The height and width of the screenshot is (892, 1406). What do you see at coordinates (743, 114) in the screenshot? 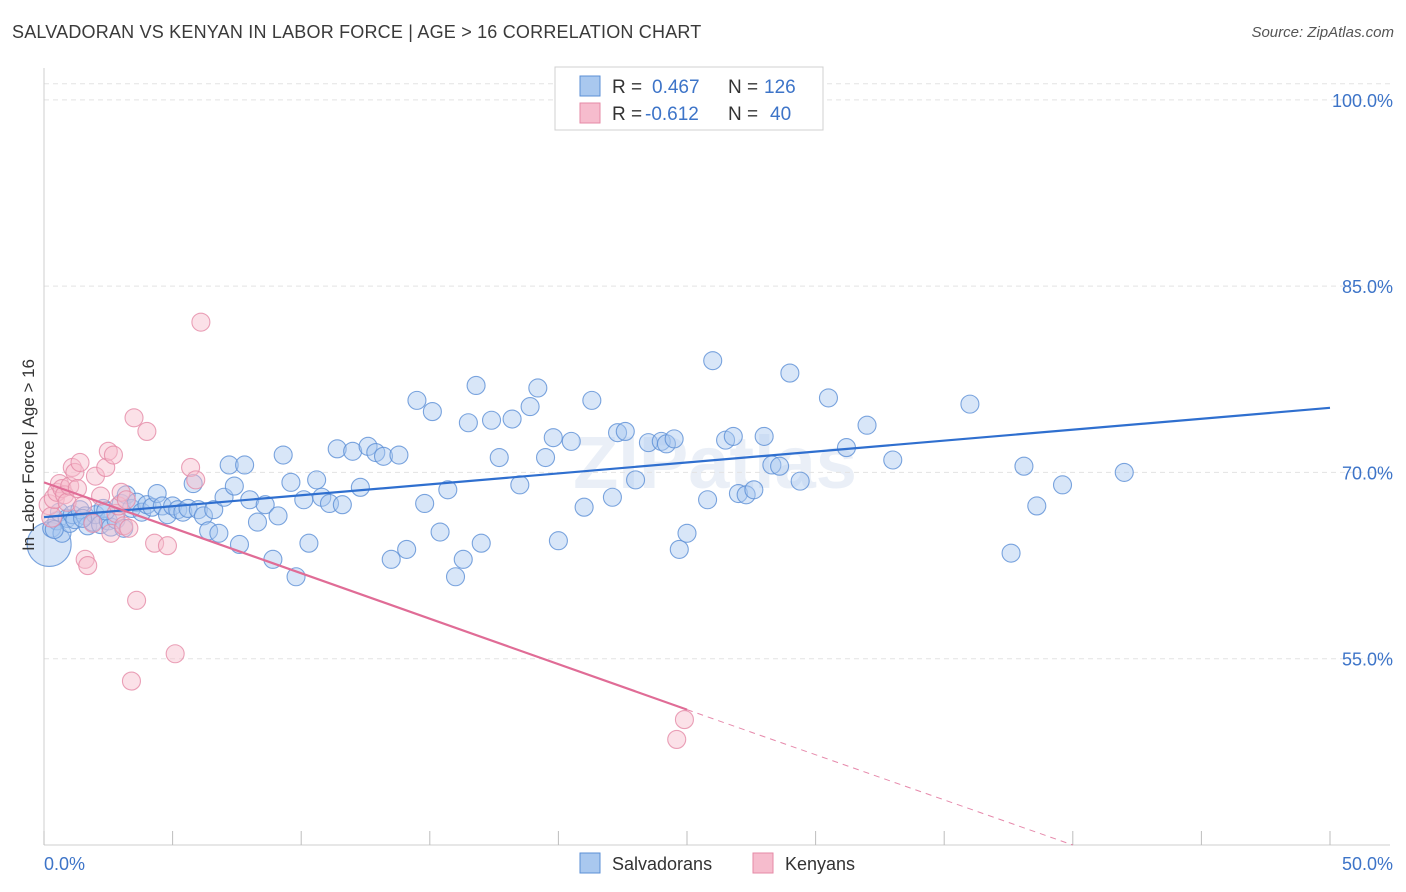
I see `legend-pink-n-label: N =` at bounding box center [743, 114].